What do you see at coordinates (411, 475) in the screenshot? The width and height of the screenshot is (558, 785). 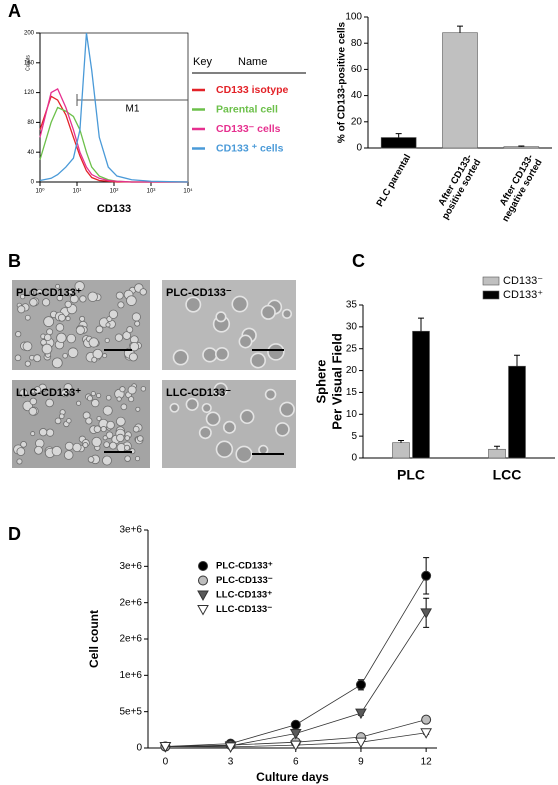 I see `x-tick-label: PLC` at bounding box center [411, 475].